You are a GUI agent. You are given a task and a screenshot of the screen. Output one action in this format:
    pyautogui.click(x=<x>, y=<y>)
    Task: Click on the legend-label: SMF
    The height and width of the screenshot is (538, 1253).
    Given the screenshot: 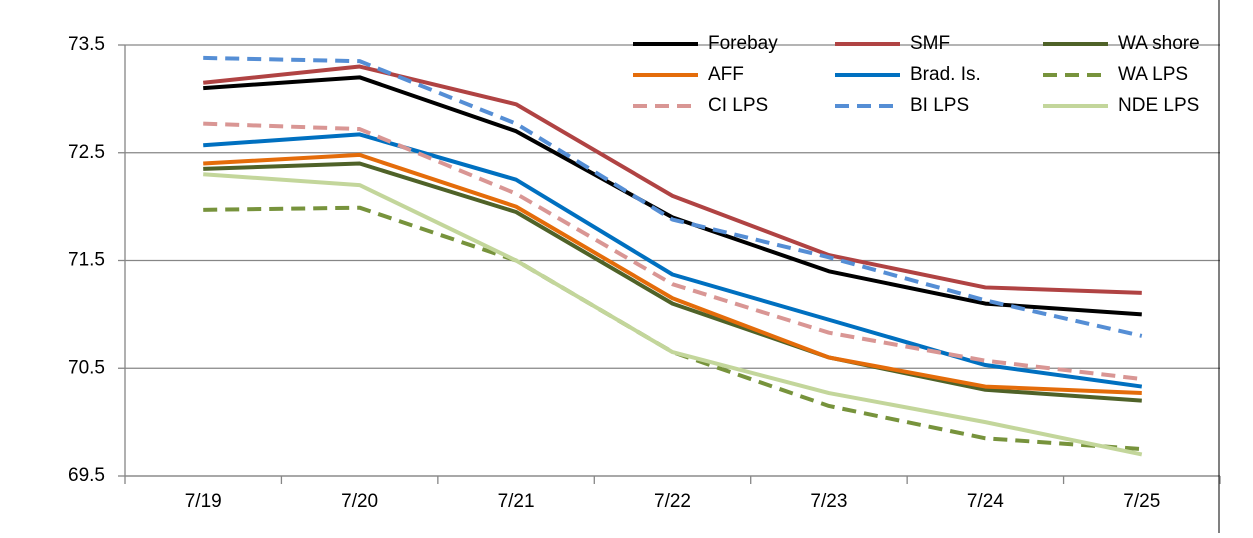 What is the action you would take?
    pyautogui.click(x=930, y=43)
    